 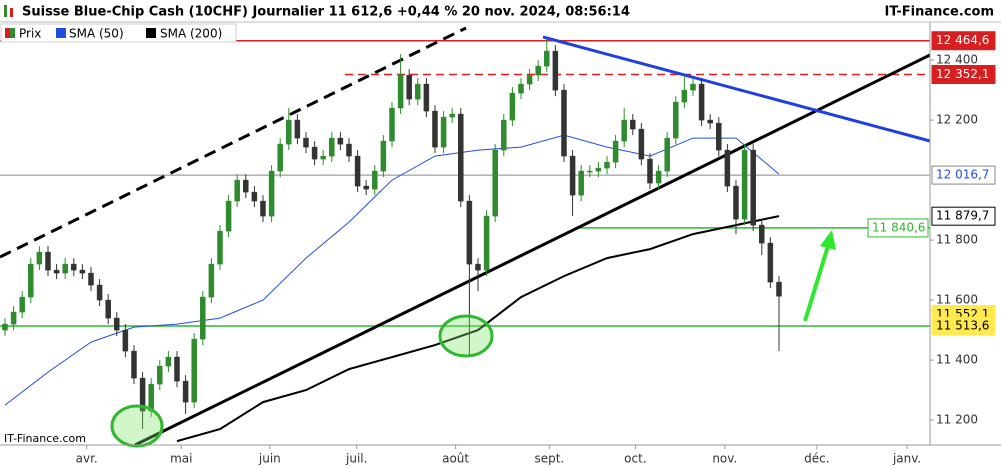 What do you see at coordinates (736, 89) in the screenshot?
I see `resistance-line` at bounding box center [736, 89].